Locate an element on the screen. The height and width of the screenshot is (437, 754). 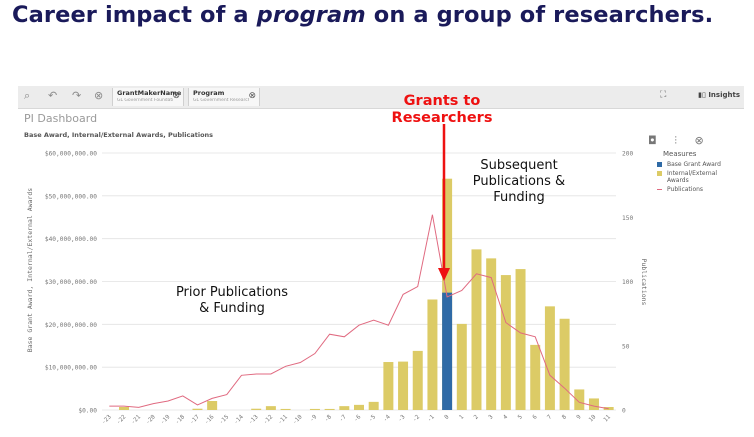
legend-label: Publications is located at coordinates (685, 189).